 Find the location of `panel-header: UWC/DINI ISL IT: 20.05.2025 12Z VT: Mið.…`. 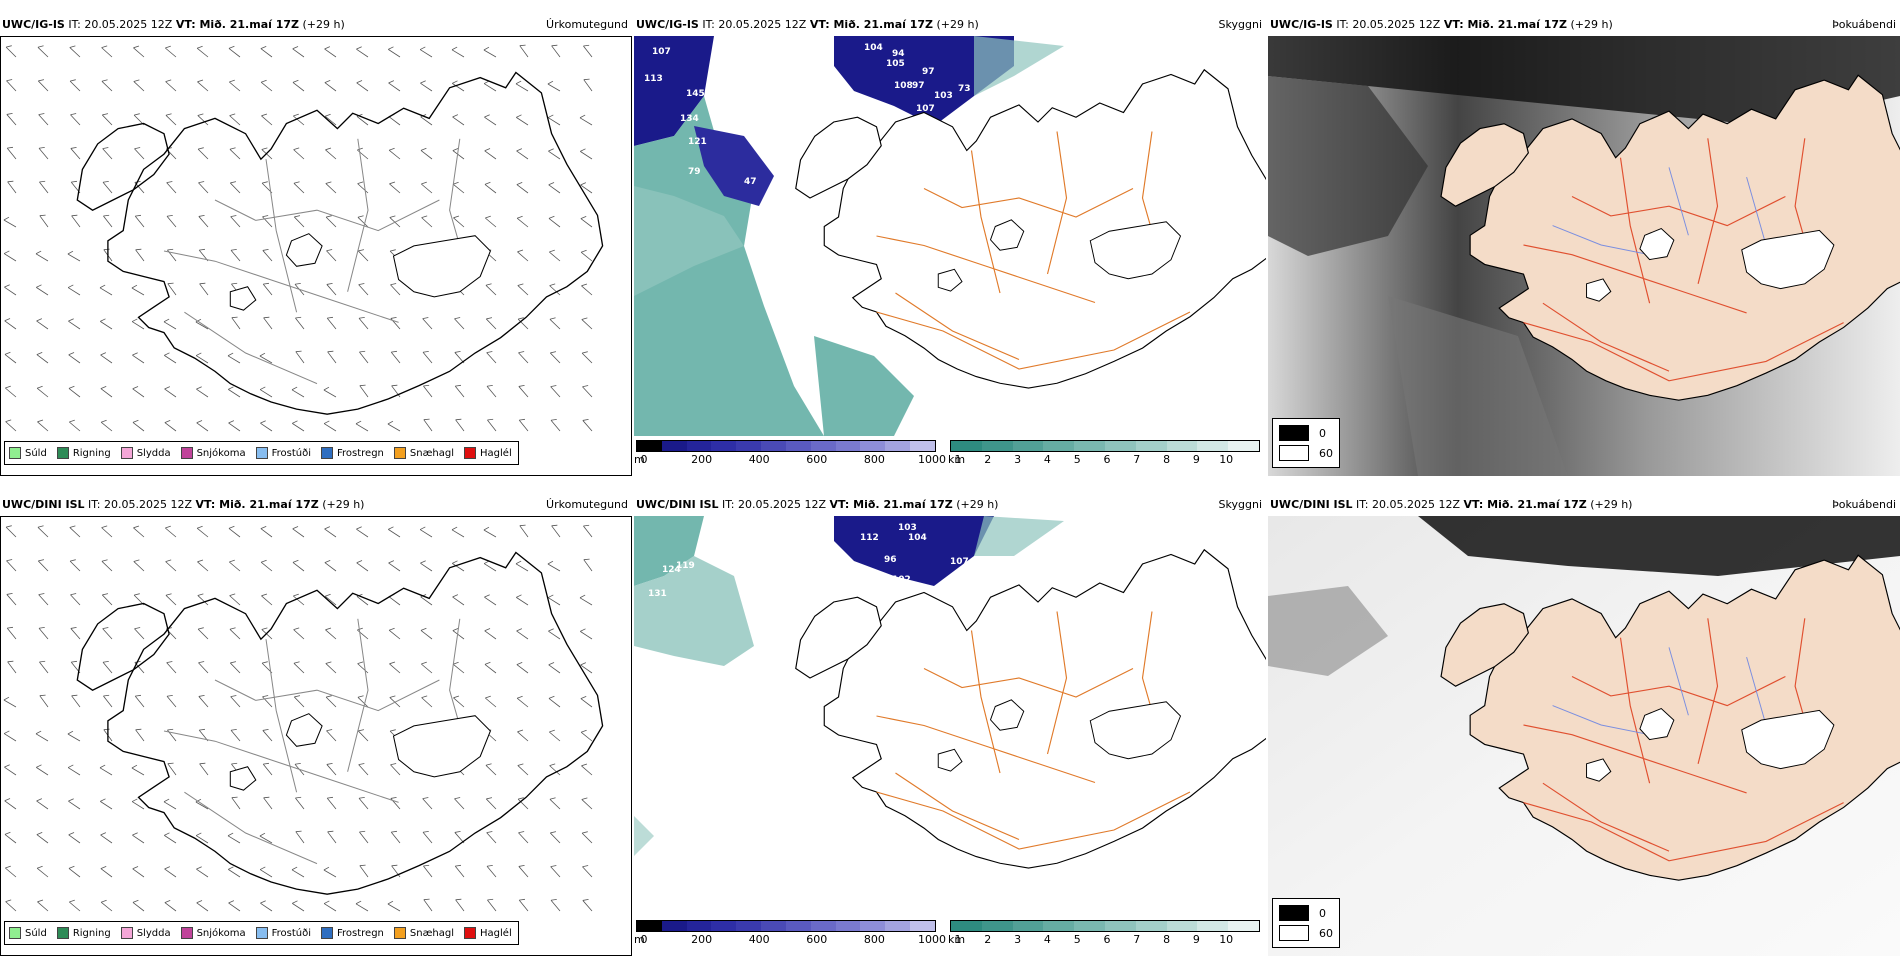

panel-header: UWC/DINI ISL IT: 20.05.2025 12Z VT: Mið.… is located at coordinates (316, 505).